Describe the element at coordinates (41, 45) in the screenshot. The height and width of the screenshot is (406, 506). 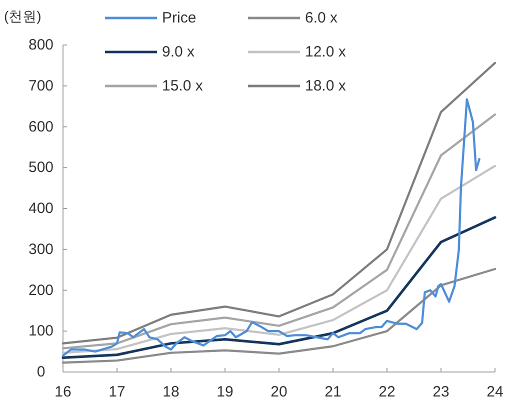
I see `y-tick-label: 800` at that location.